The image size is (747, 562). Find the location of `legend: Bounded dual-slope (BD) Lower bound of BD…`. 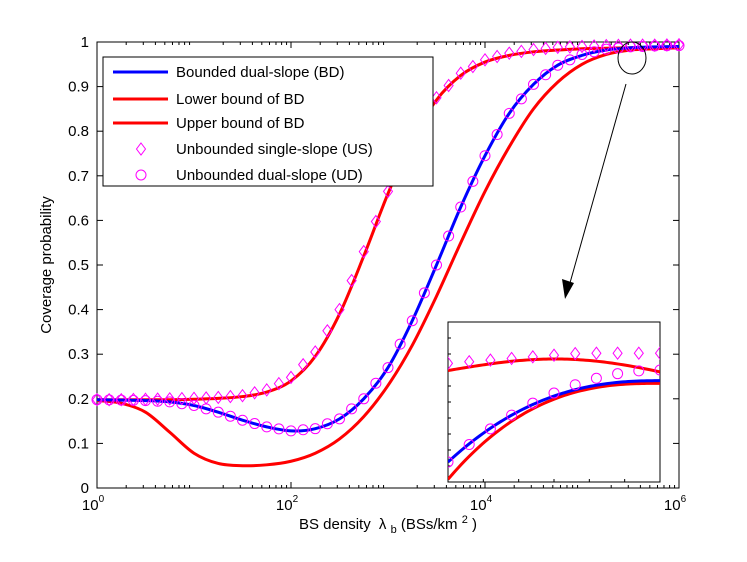

legend: Bounded dual-slope (BD) Lower bound of BD… is located at coordinates (268, 121).